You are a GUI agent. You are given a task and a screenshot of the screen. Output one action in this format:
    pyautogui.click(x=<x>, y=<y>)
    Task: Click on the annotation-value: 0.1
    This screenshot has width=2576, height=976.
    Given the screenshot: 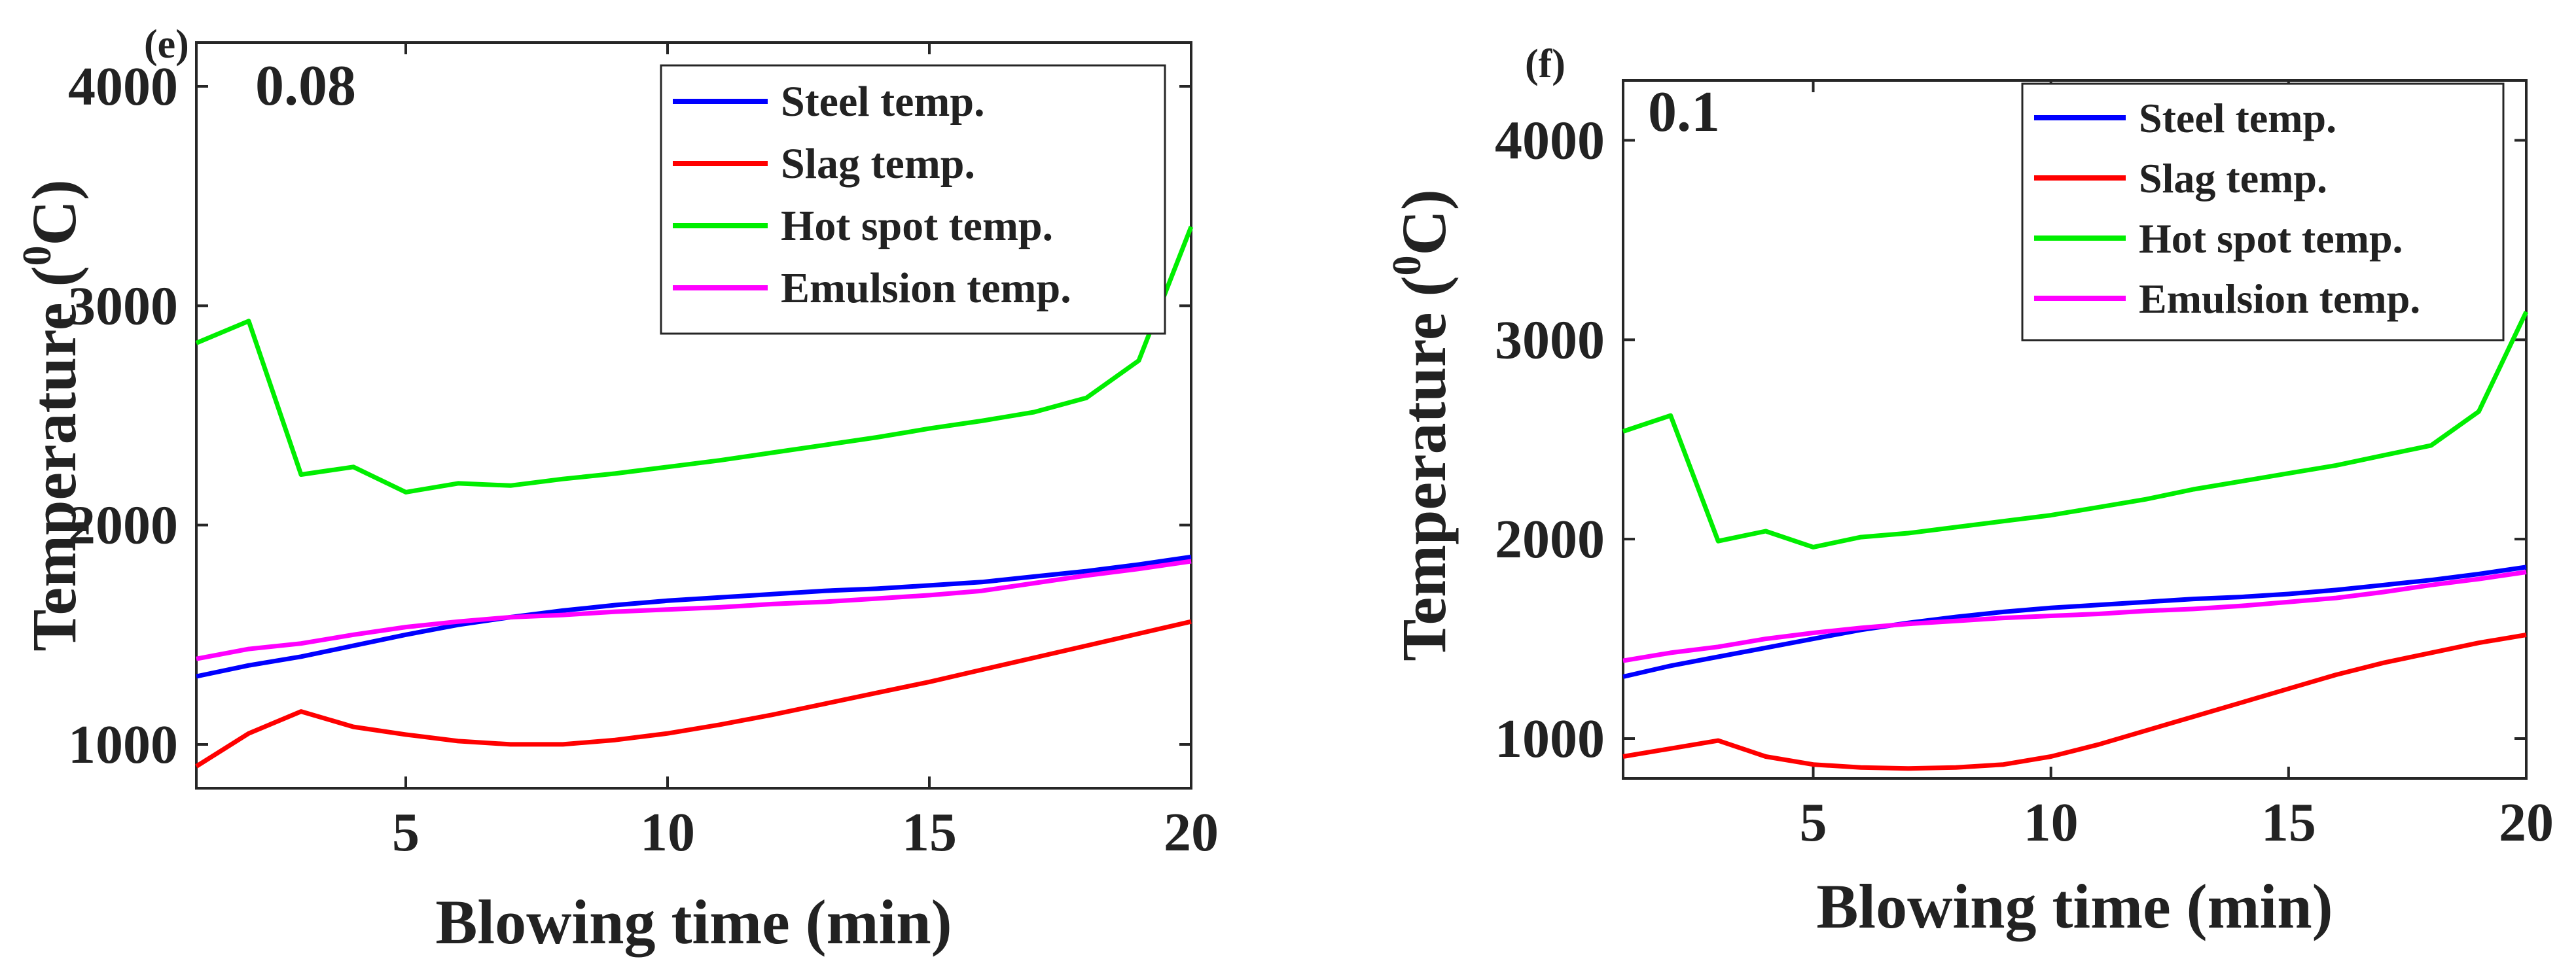 What is the action you would take?
    pyautogui.click(x=1684, y=112)
    